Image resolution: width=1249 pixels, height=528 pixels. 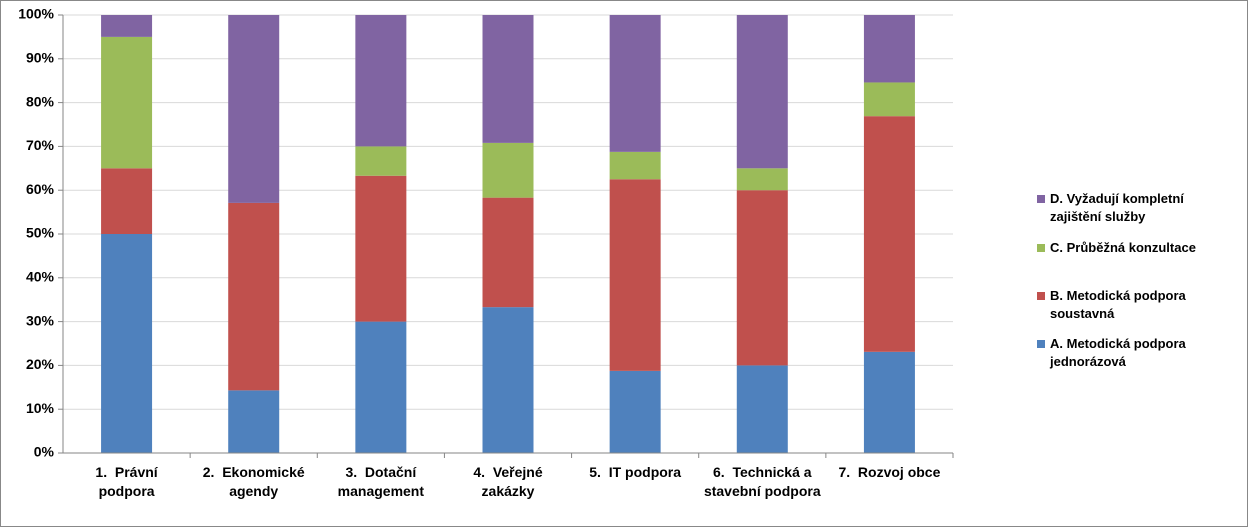 I want to click on x-tick-label: 6. Technická a stavební podpora, so click(x=762, y=481).